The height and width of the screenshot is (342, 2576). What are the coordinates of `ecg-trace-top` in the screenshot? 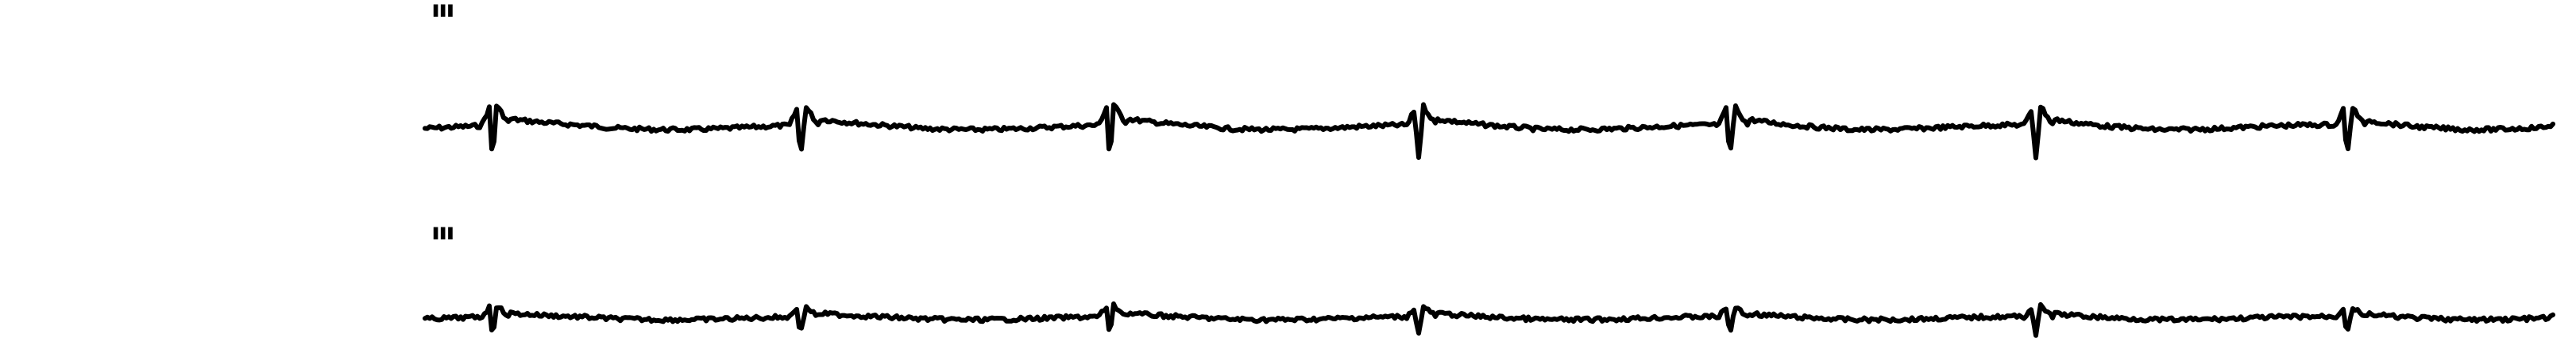 It's located at (1489, 131).